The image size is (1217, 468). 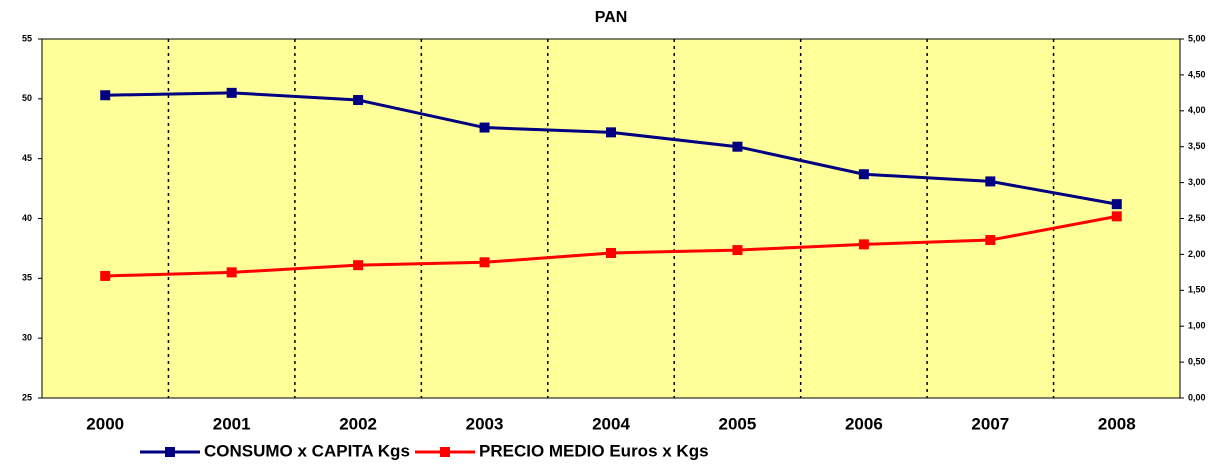 What do you see at coordinates (27, 38) in the screenshot?
I see `y-tick-label: 55` at bounding box center [27, 38].